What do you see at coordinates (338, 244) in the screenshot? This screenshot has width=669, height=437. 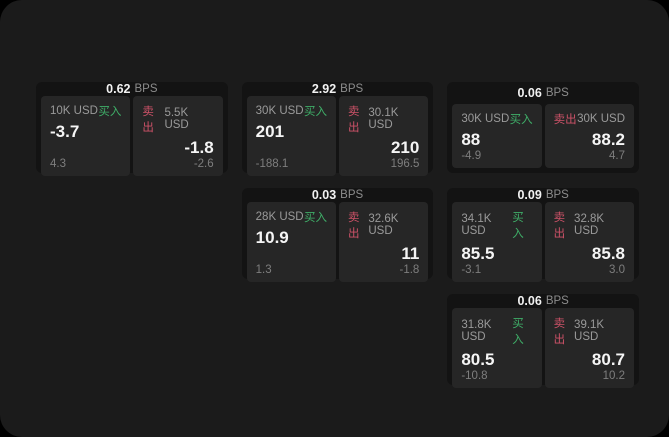 I see `quote-panels: 28K USD 买入 10.9 1.3 卖出 32.6K USD 11 -1.8` at bounding box center [338, 244].